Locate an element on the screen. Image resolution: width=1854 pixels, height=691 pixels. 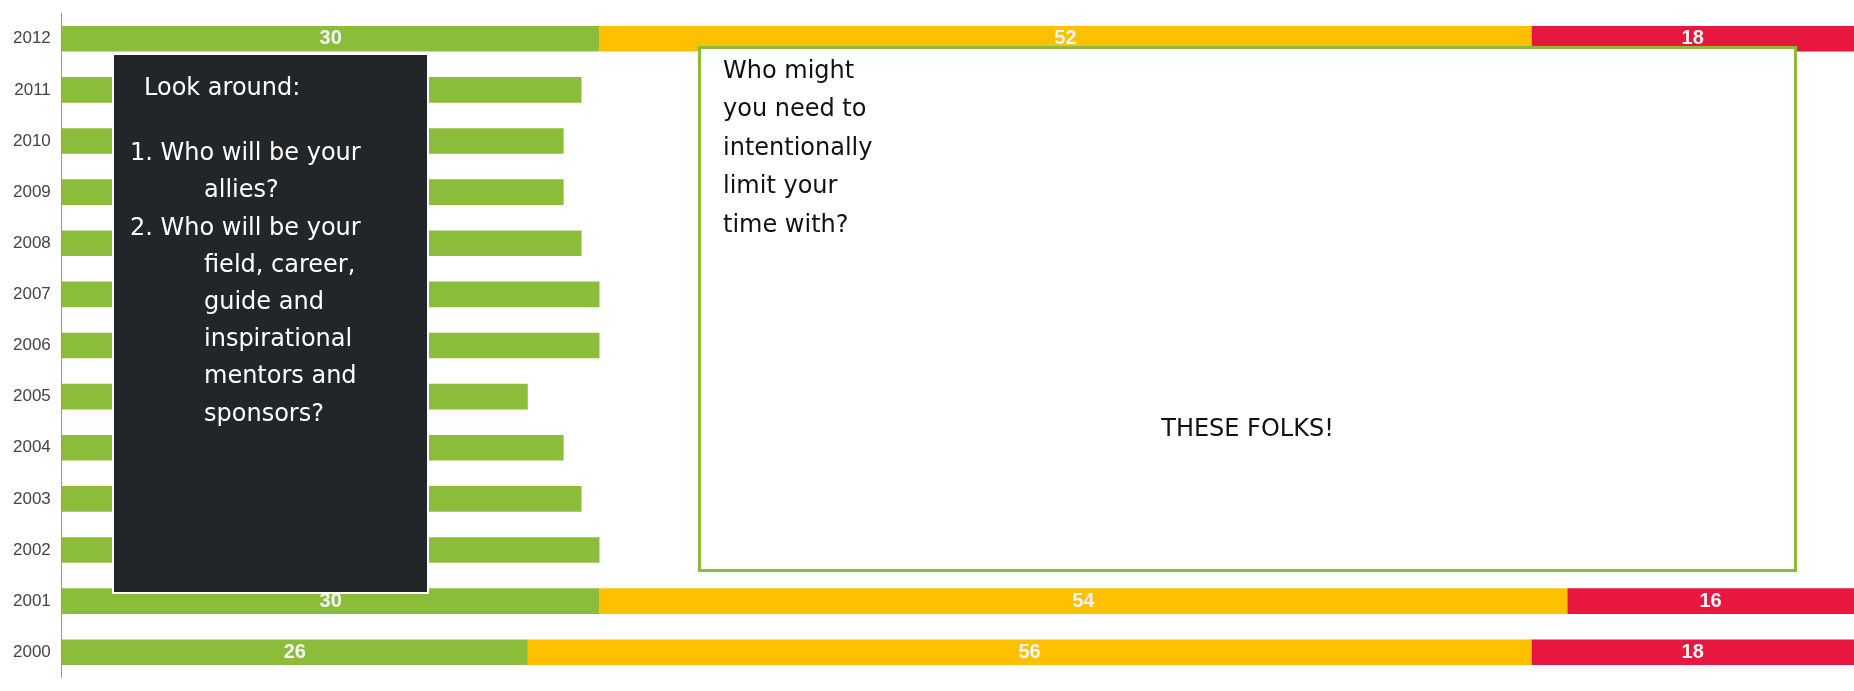
y-tick-label: 2006 is located at coordinates (31, 345).